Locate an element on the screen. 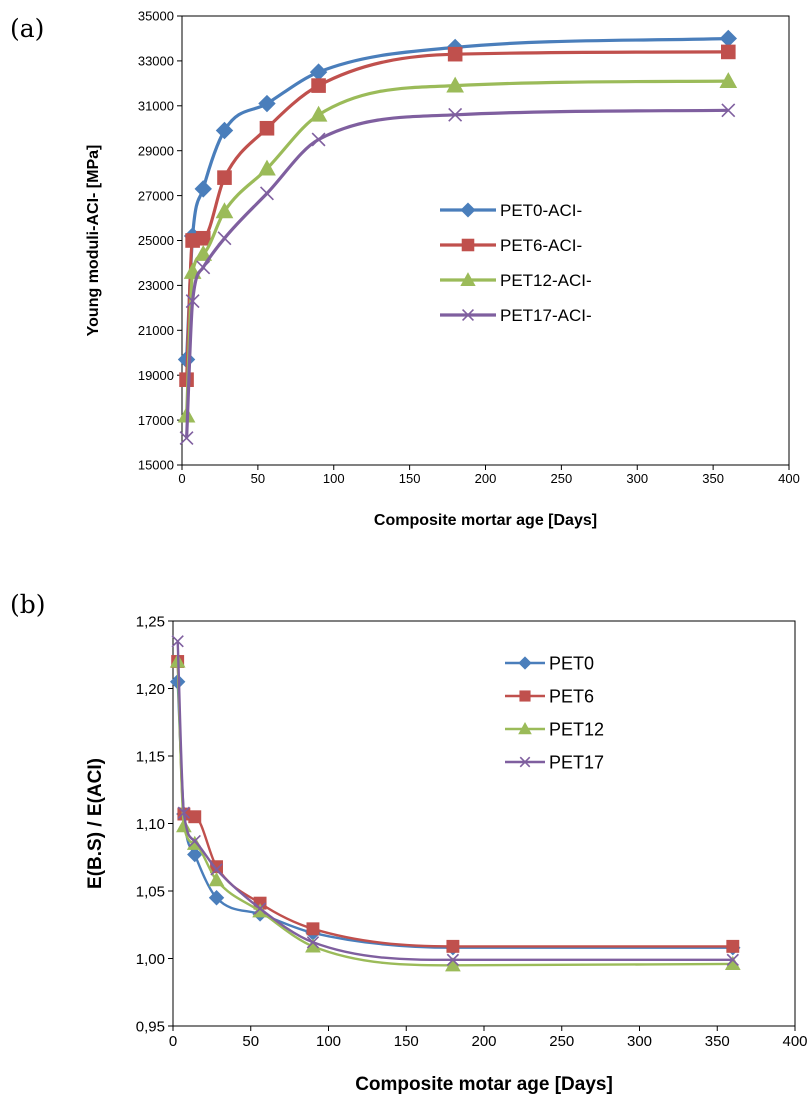  x-tick-label: 350 is located at coordinates (713, 478).